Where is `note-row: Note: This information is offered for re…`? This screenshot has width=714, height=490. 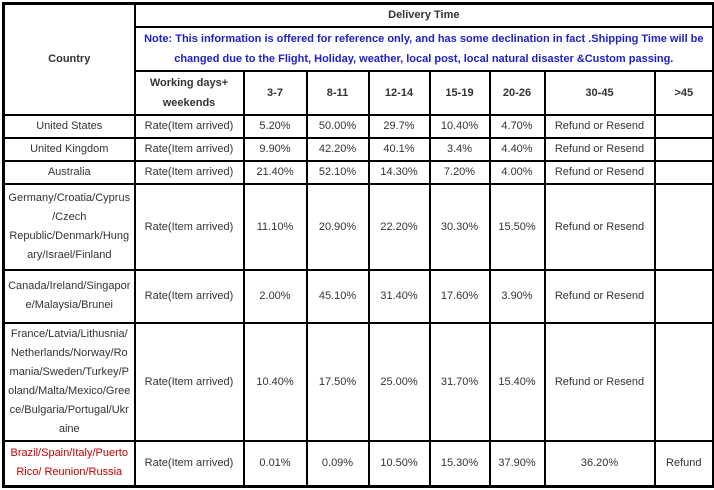
note-row: Note: This information is offered for re… is located at coordinates (359, 48).